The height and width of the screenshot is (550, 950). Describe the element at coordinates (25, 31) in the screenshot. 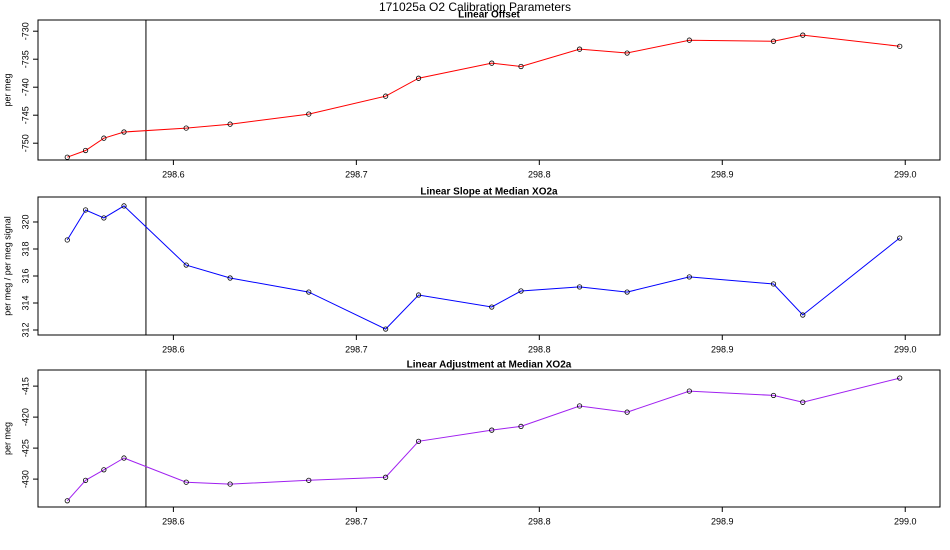

I see `y-tick-label: -730` at that location.